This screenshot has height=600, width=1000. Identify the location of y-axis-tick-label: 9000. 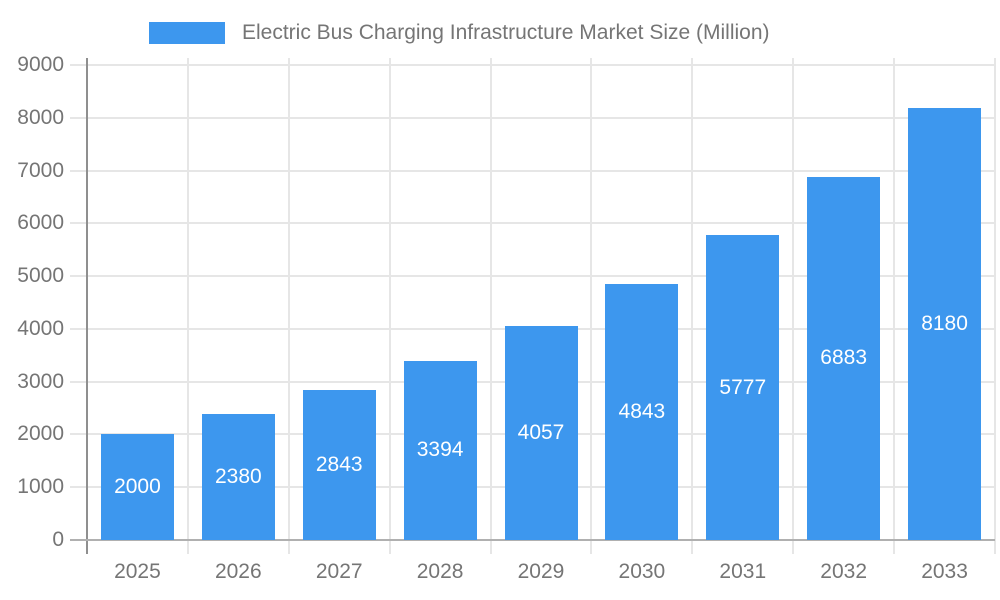
(40, 64).